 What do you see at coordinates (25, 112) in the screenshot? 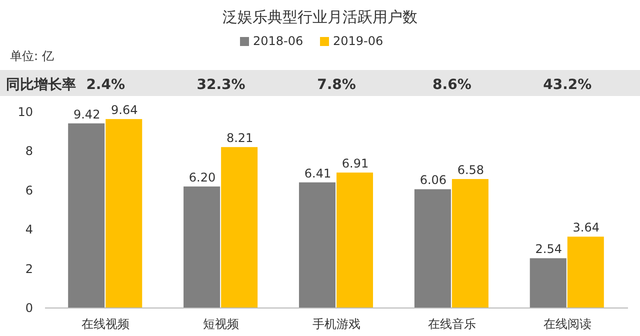
I see `y-tick-label: 10` at bounding box center [25, 112].